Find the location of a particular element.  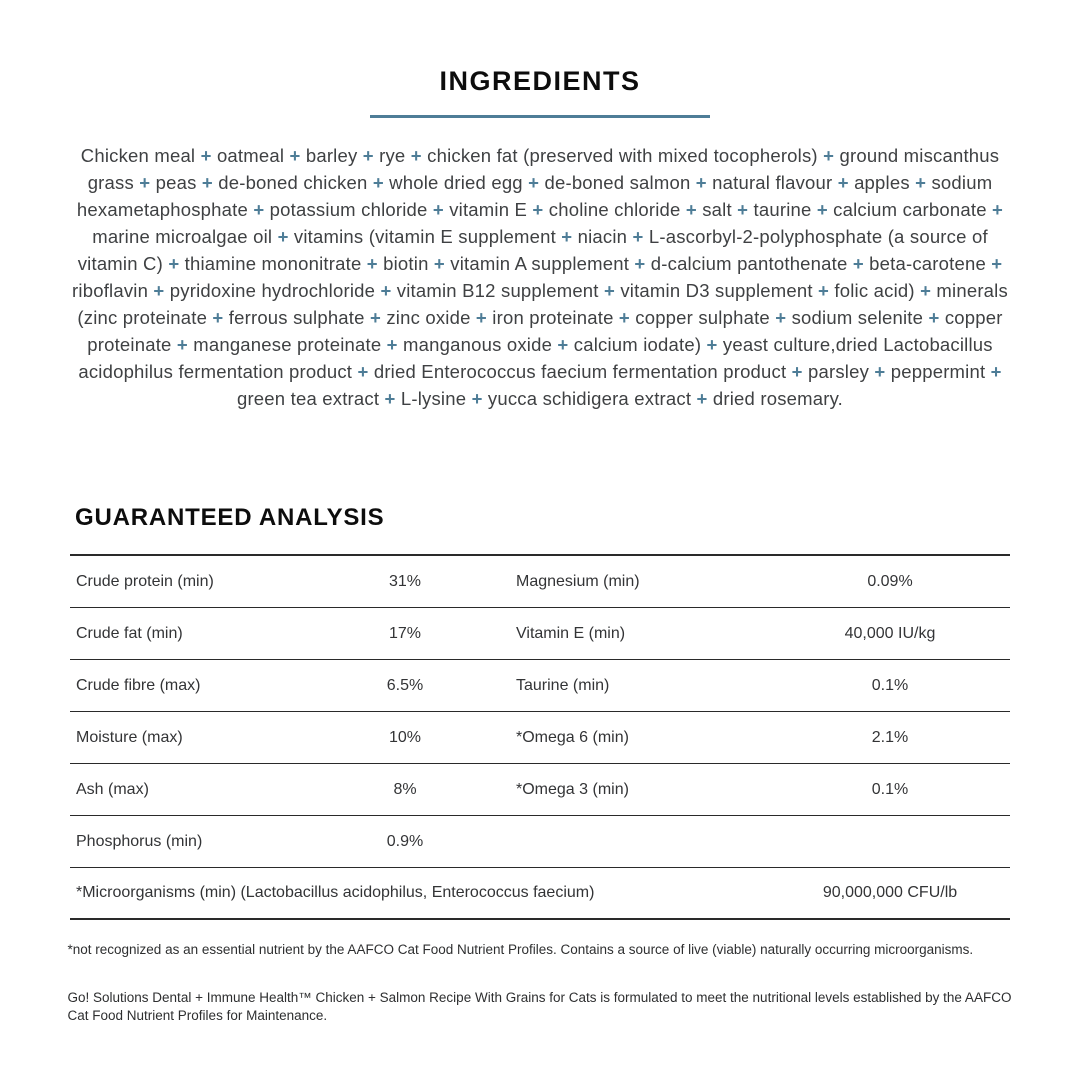

ingredient-item: de-boned chicken is located at coordinates (293, 182).